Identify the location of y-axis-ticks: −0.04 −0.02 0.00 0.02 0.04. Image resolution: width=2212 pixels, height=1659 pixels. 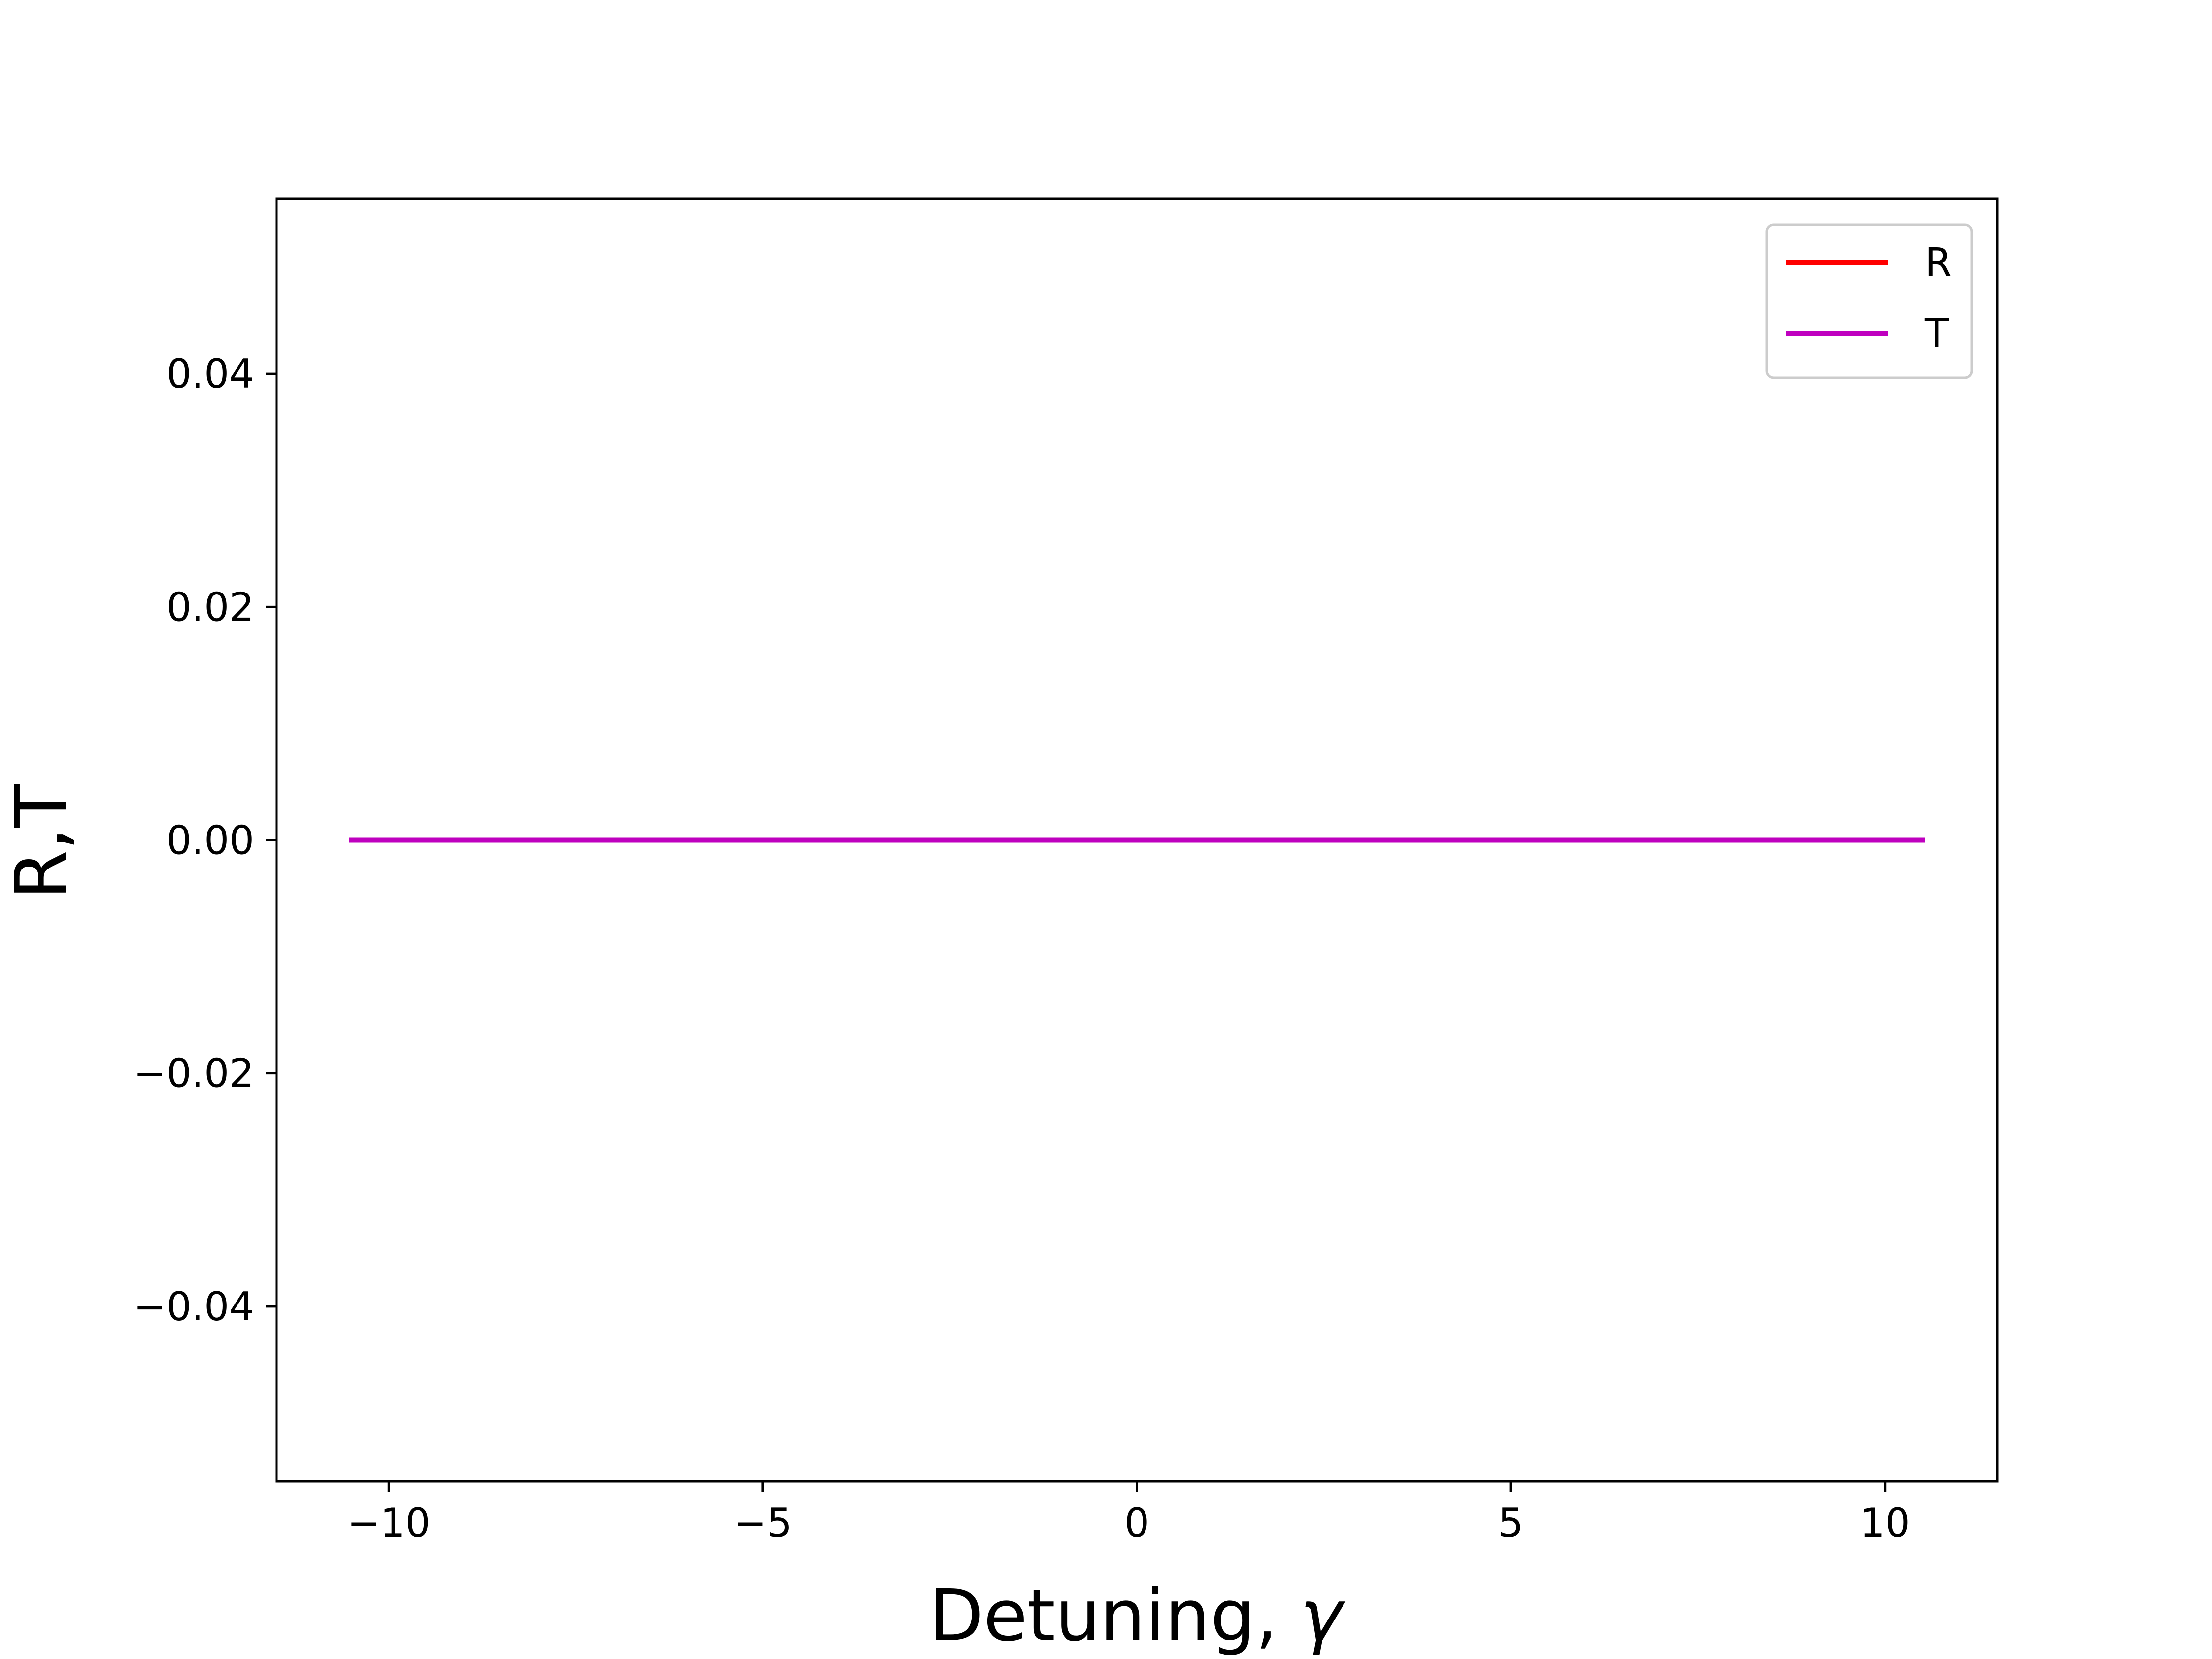
(205, 841).